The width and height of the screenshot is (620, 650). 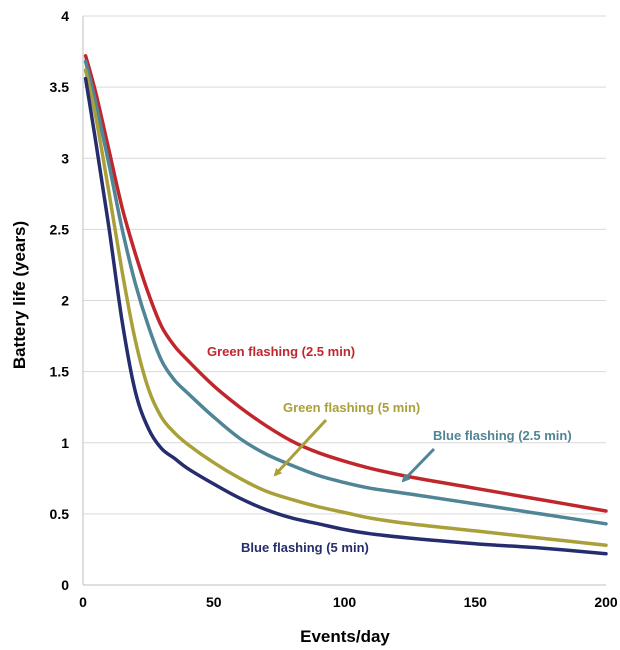 I want to click on y-tick-label-7: 3.5, so click(x=60, y=87).